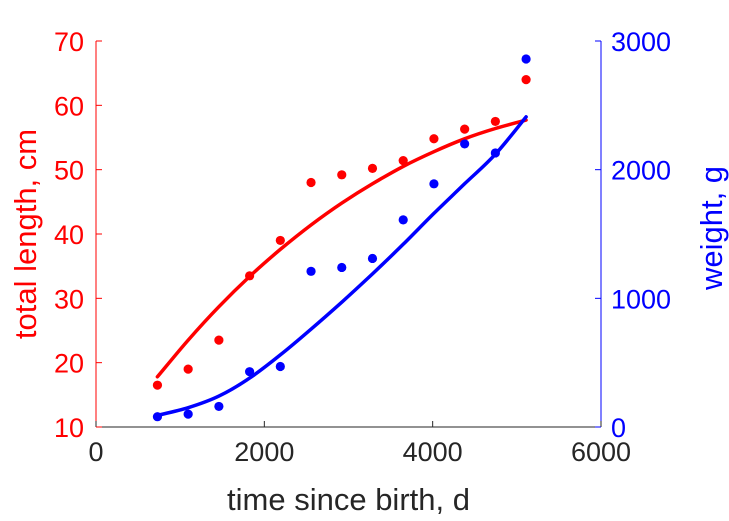  Describe the element at coordinates (69, 235) in the screenshot. I see `left-y-tick-label: 40` at that location.